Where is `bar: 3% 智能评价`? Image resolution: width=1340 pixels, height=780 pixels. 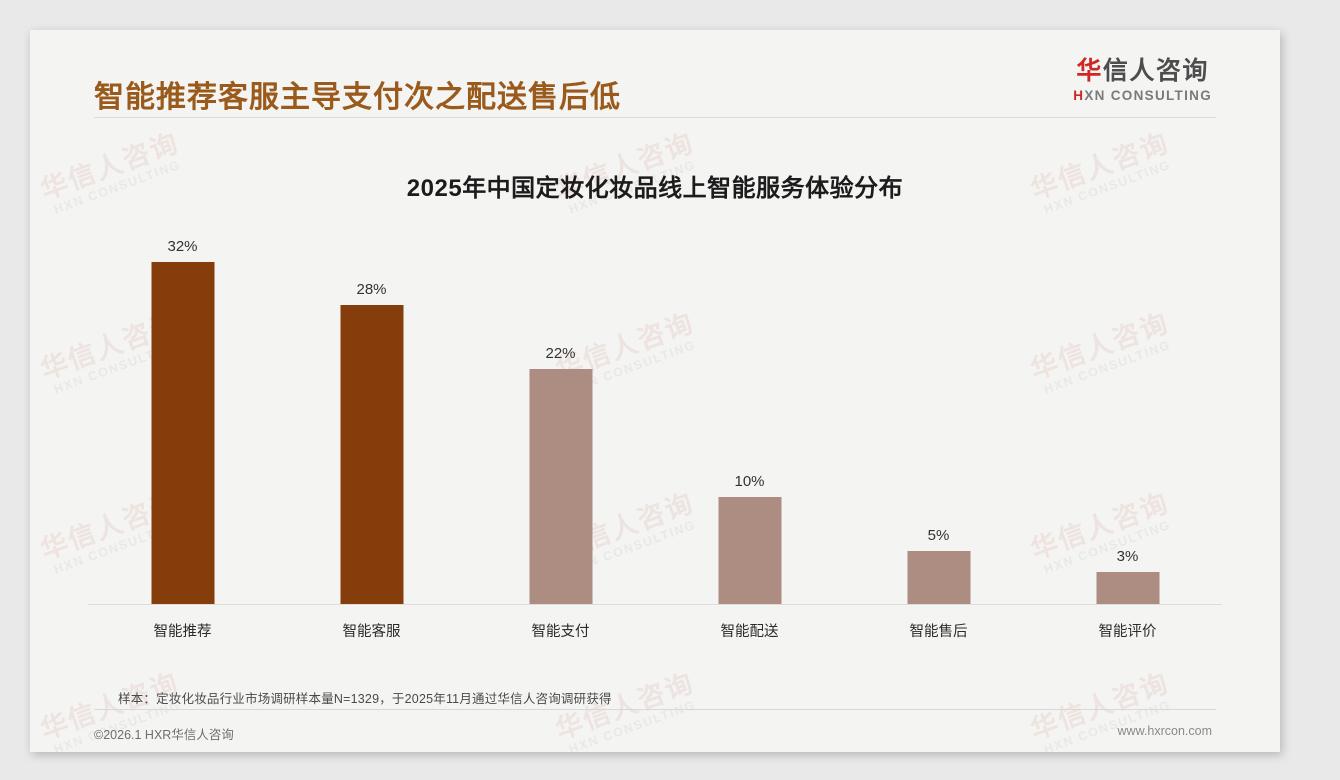 bar: 3% 智能评价 is located at coordinates (1127, 594).